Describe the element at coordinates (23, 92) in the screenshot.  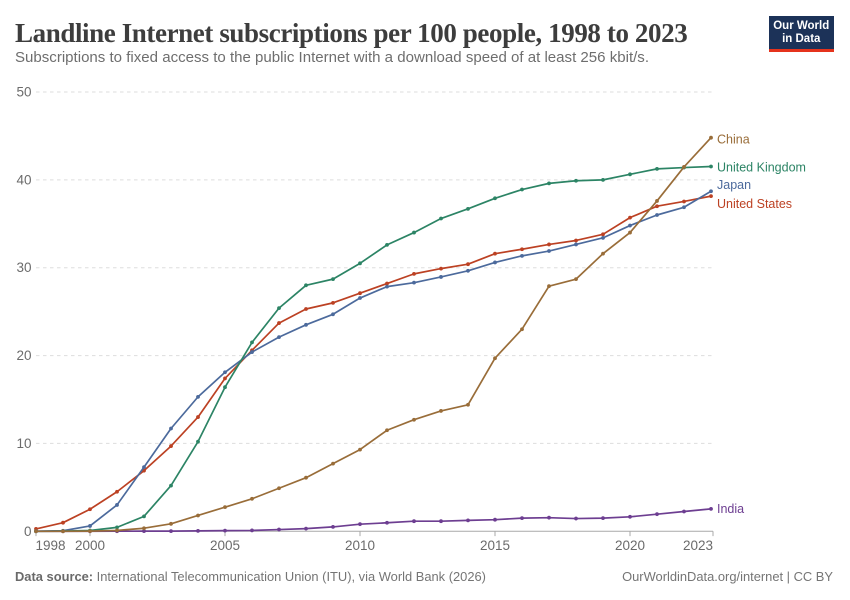
I see `svg-text: 50` at that location.